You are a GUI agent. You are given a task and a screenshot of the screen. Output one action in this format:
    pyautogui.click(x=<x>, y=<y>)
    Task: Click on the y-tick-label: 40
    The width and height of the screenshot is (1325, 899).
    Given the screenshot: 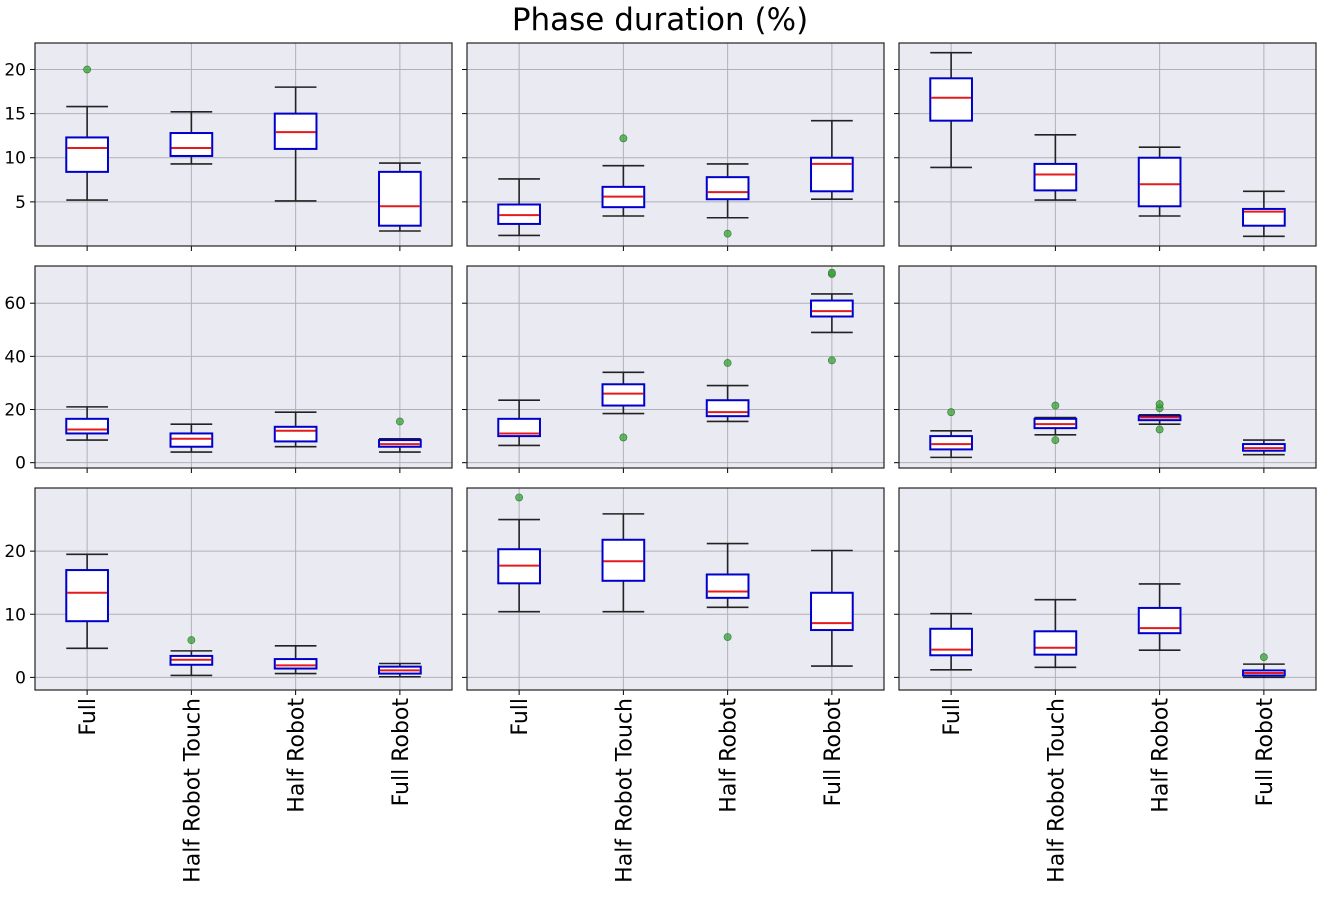 What is the action you would take?
    pyautogui.click(x=15, y=357)
    